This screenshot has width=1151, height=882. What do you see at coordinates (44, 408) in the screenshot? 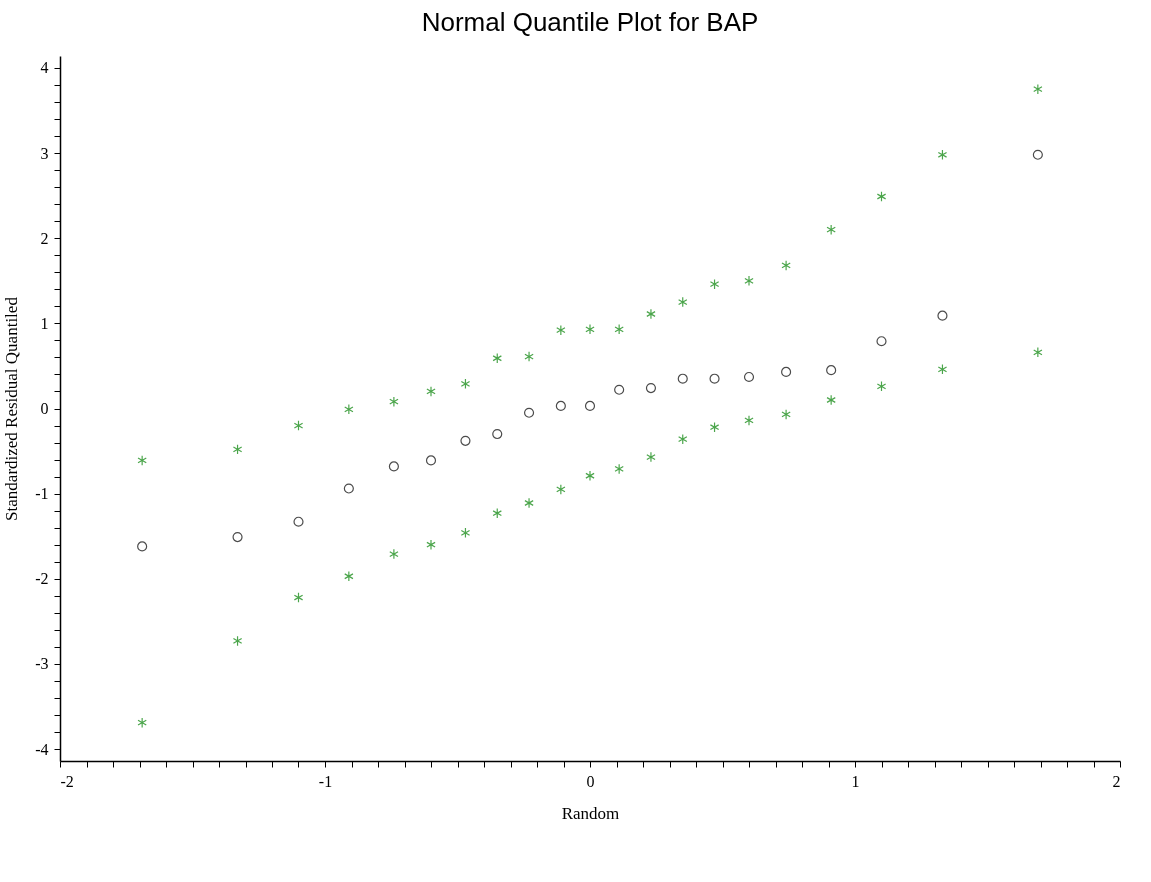
I see `y-tick-label: 0` at bounding box center [44, 408].